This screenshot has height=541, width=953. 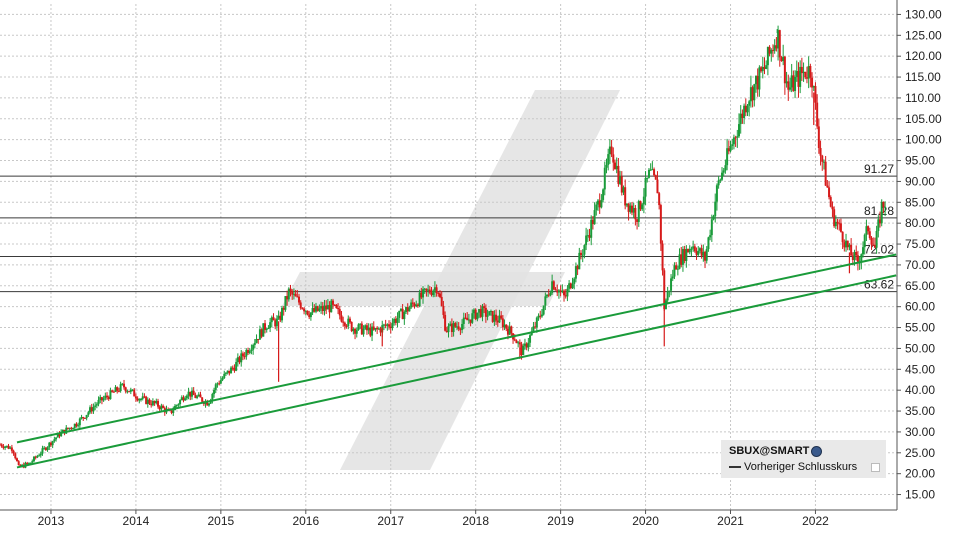 I want to click on y-tick-label: 115.00, so click(x=923, y=77).